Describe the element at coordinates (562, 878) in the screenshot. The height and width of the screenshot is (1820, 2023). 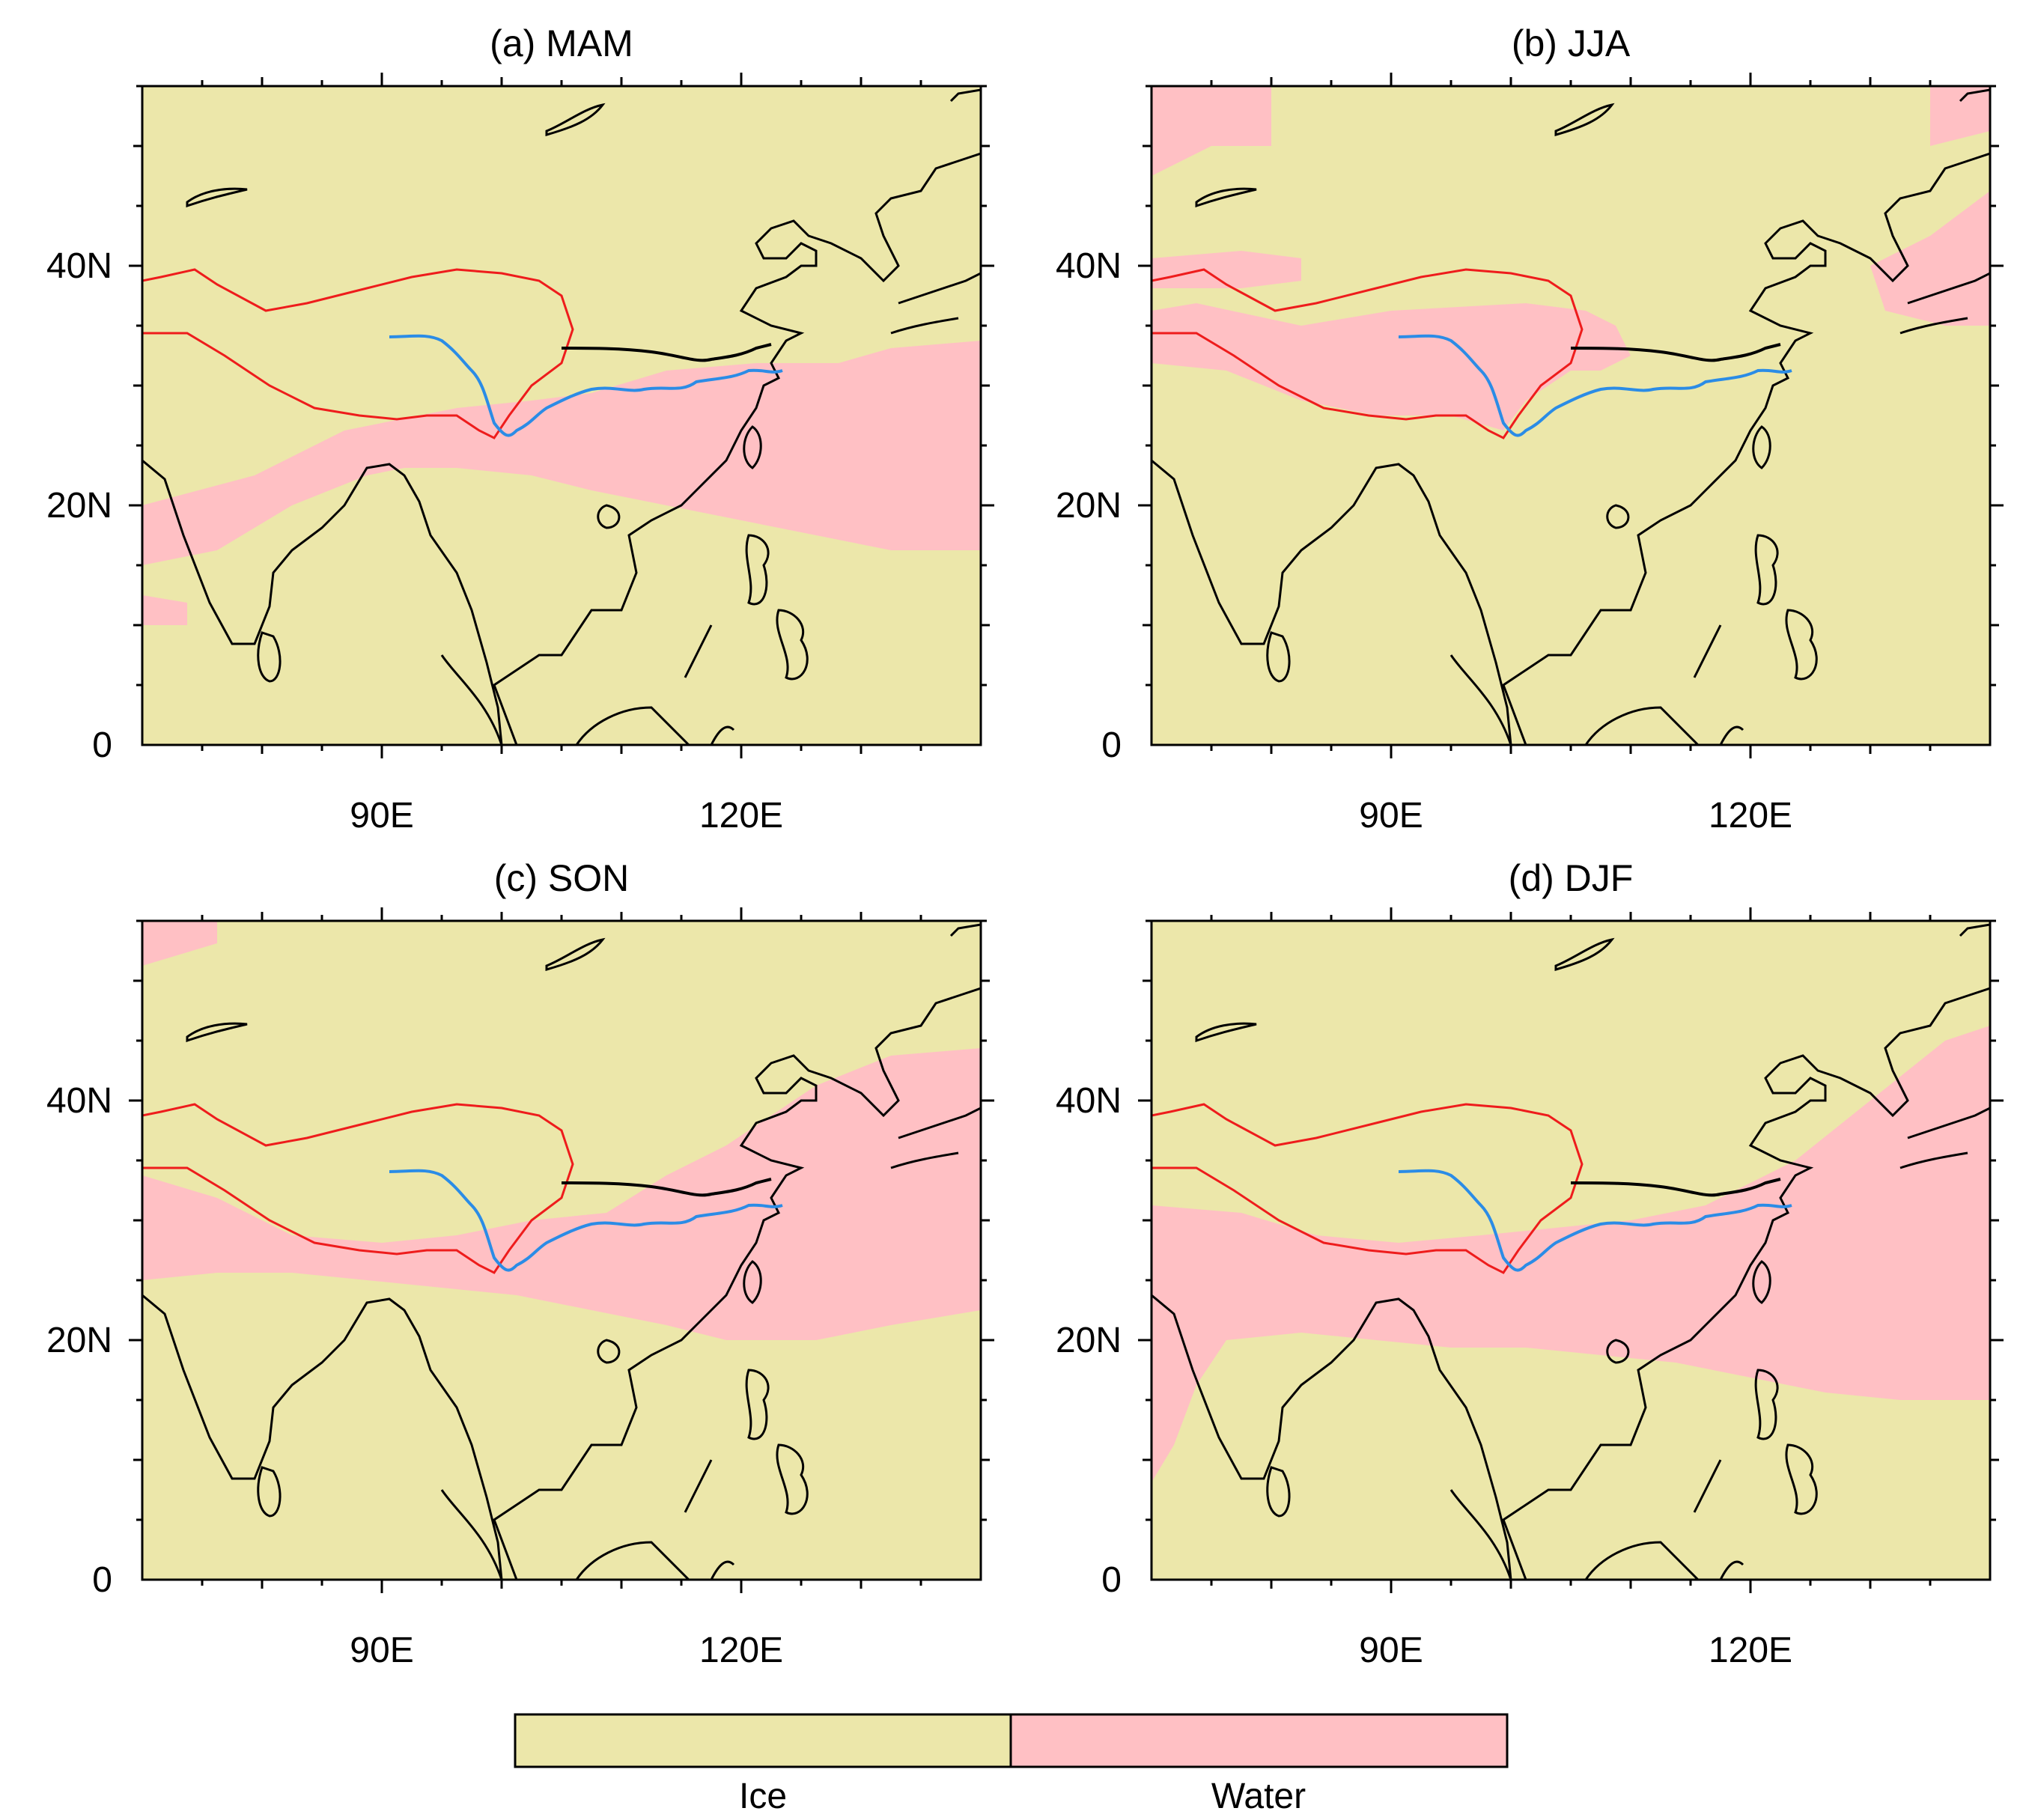
I see `panel-title-son: (c) SON` at that location.